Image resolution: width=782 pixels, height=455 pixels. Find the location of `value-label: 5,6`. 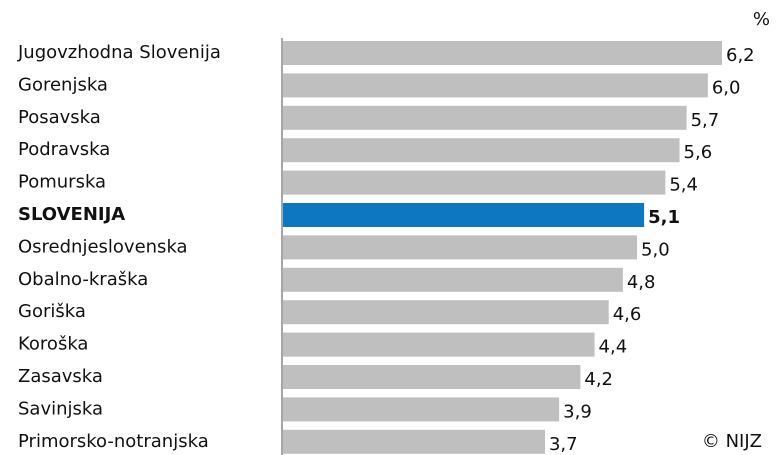

value-label: 5,6 is located at coordinates (698, 152).